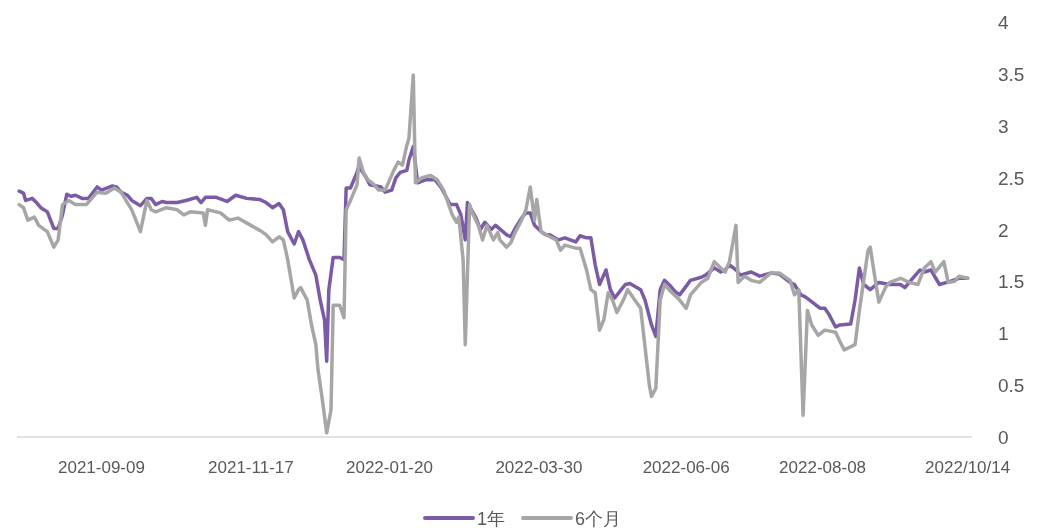 This screenshot has height=531, width=1046. I want to click on legend-label: 6个月, so click(598, 519).